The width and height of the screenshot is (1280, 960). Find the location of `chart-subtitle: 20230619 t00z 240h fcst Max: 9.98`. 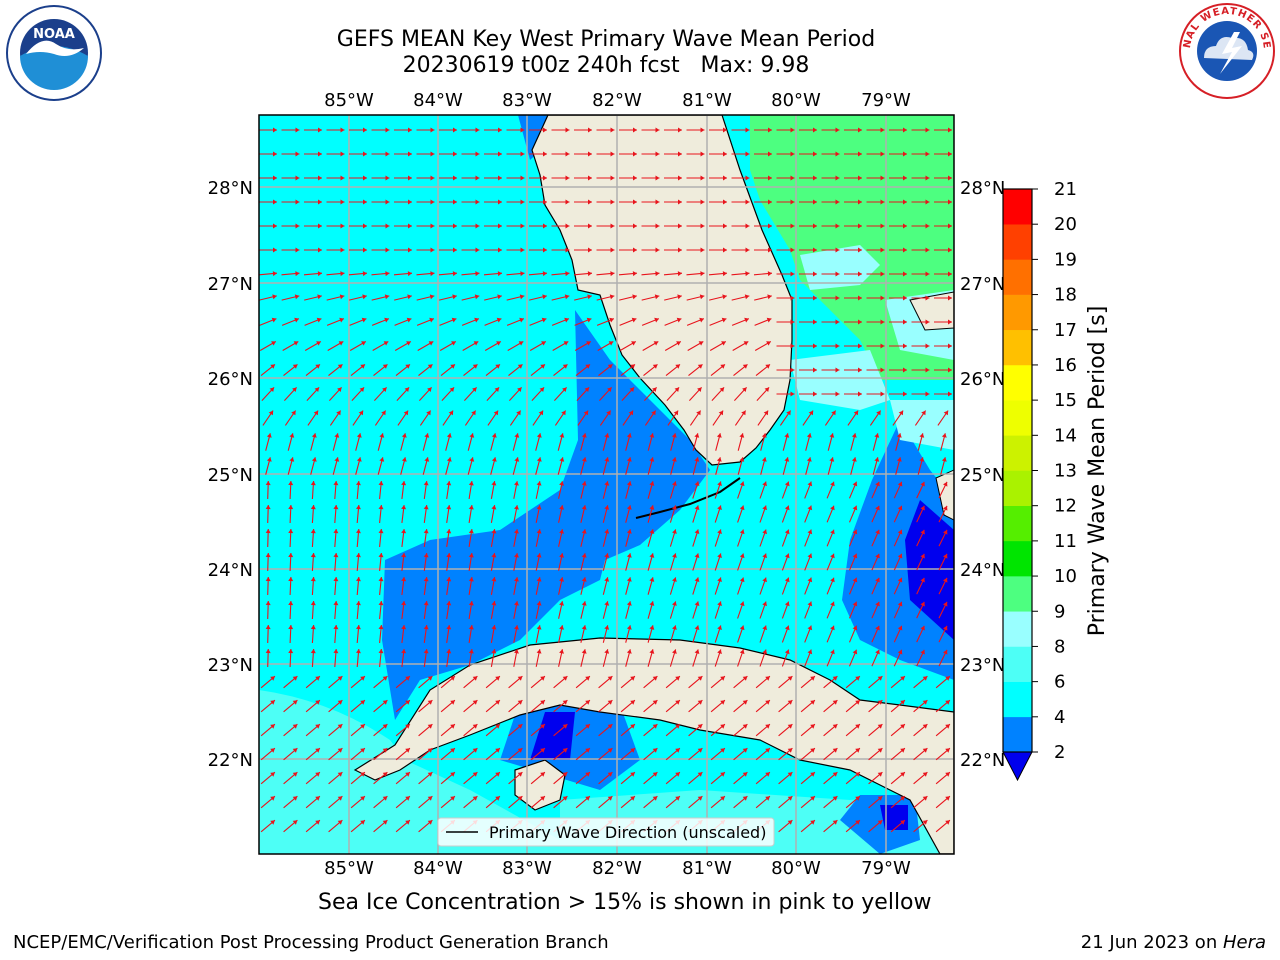

chart-subtitle: 20230619 t00z 240h fcst Max: 9.98 is located at coordinates (606, 65).